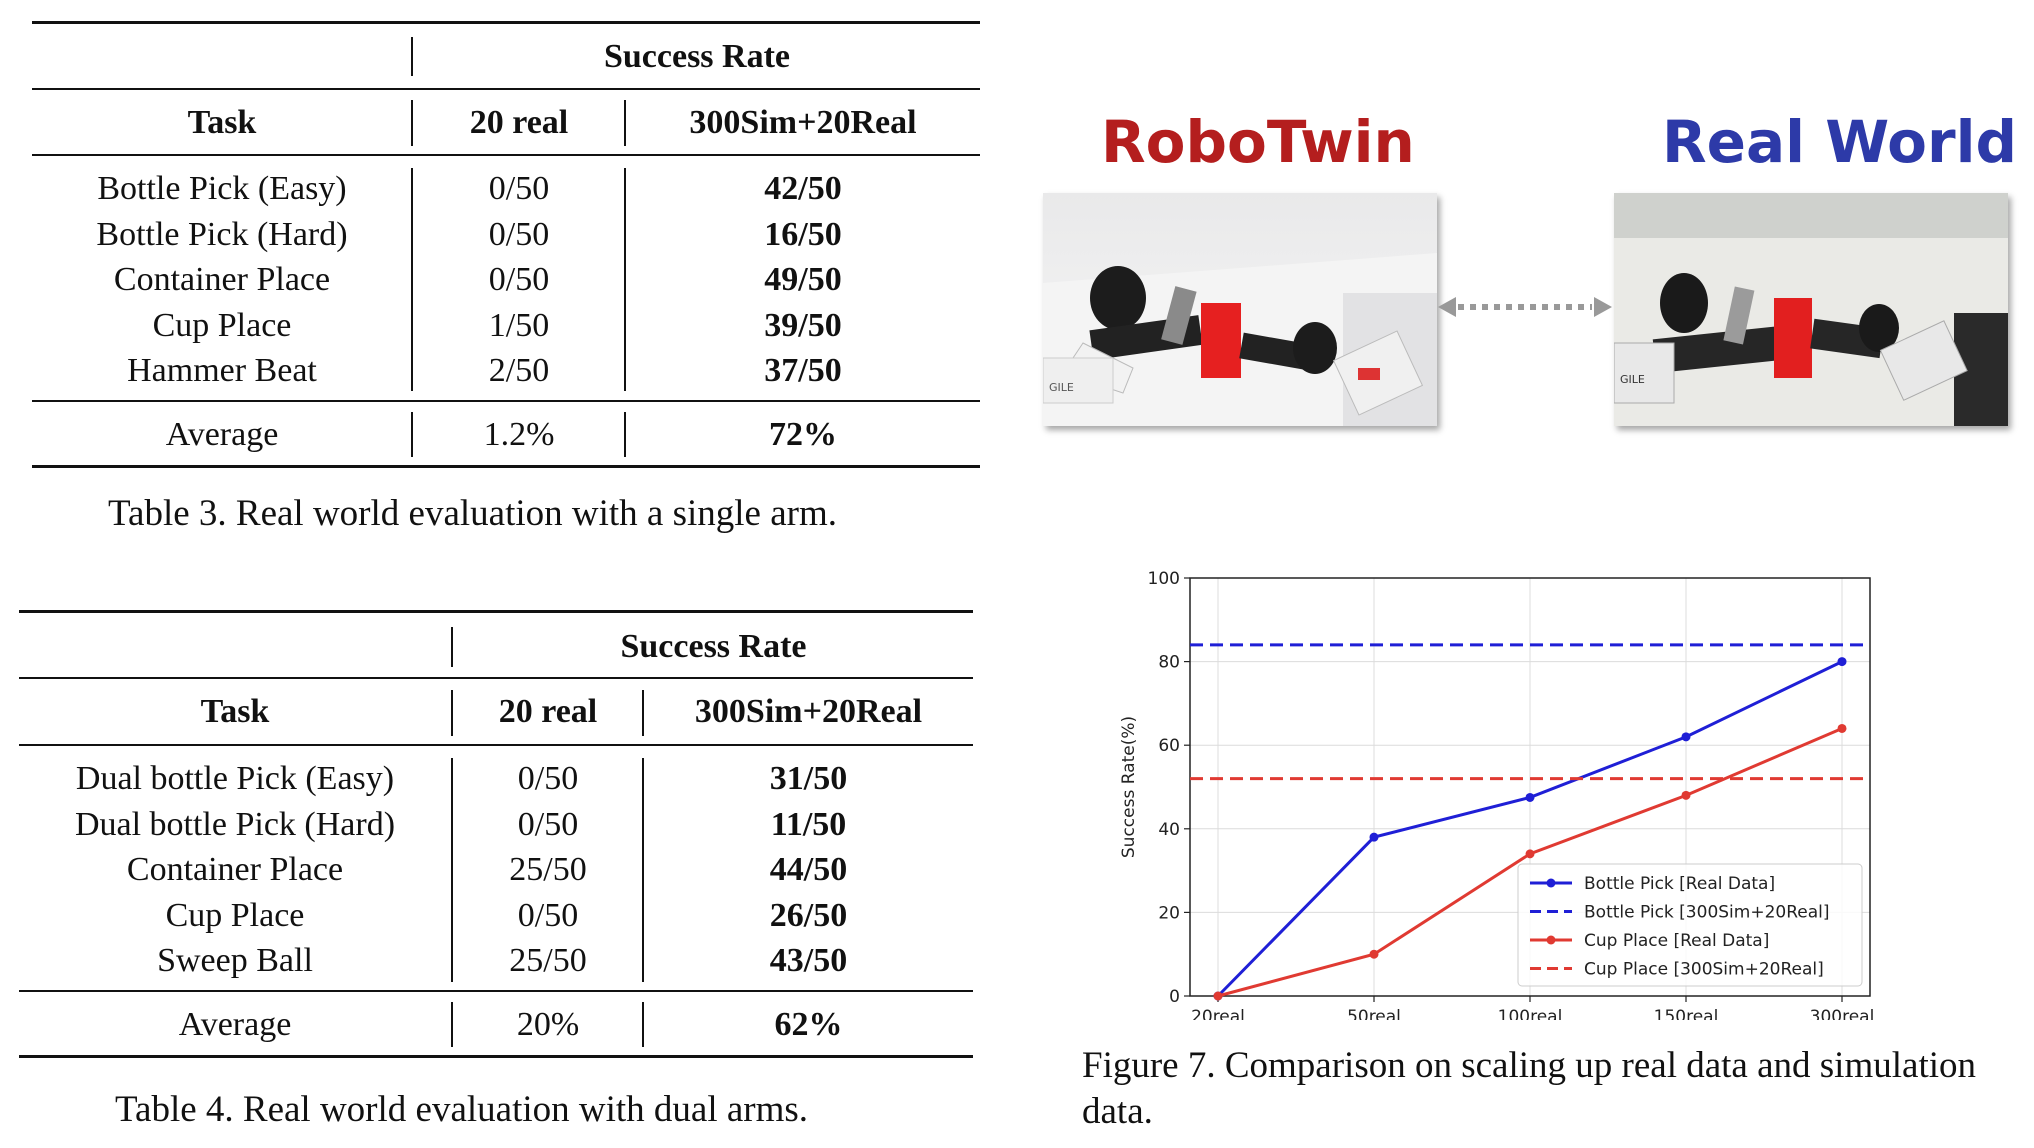  Describe the element at coordinates (803, 234) in the screenshot. I see `table3-cell-sim: 16/50` at that location.